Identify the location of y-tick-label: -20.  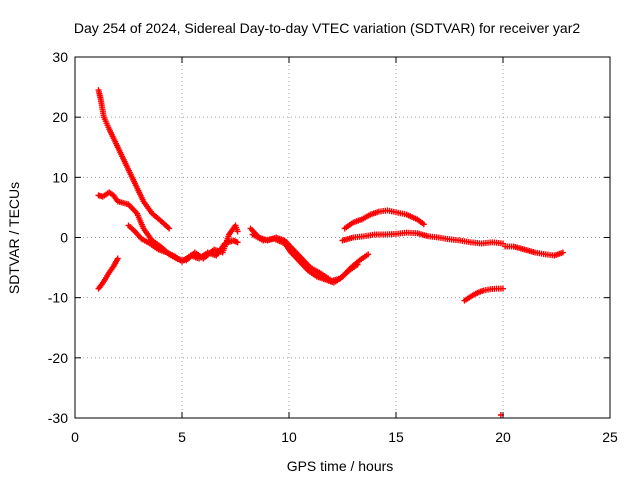
(58, 358).